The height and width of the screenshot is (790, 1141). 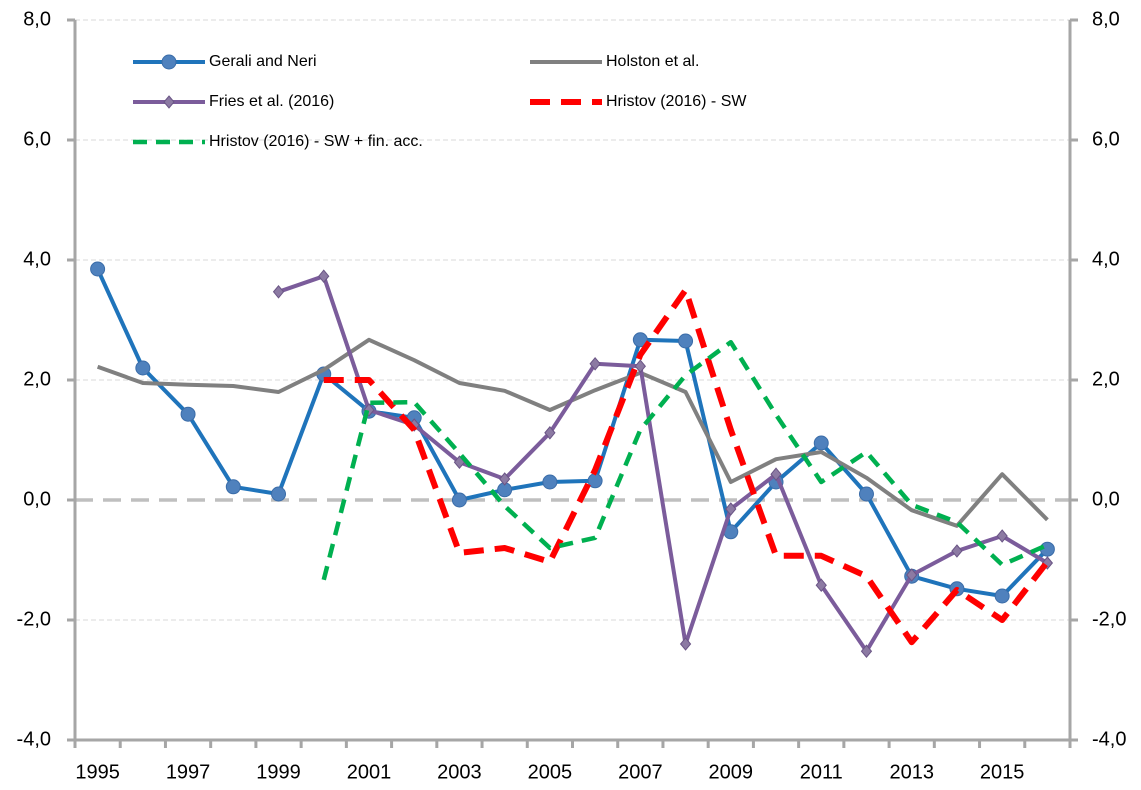 I want to click on legend-label: Gerali and Neri, so click(x=263, y=61).